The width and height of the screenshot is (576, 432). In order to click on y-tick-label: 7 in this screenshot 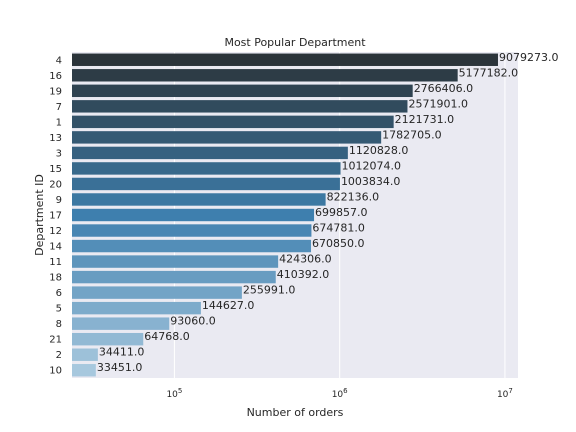, I will do `click(59, 107)`.